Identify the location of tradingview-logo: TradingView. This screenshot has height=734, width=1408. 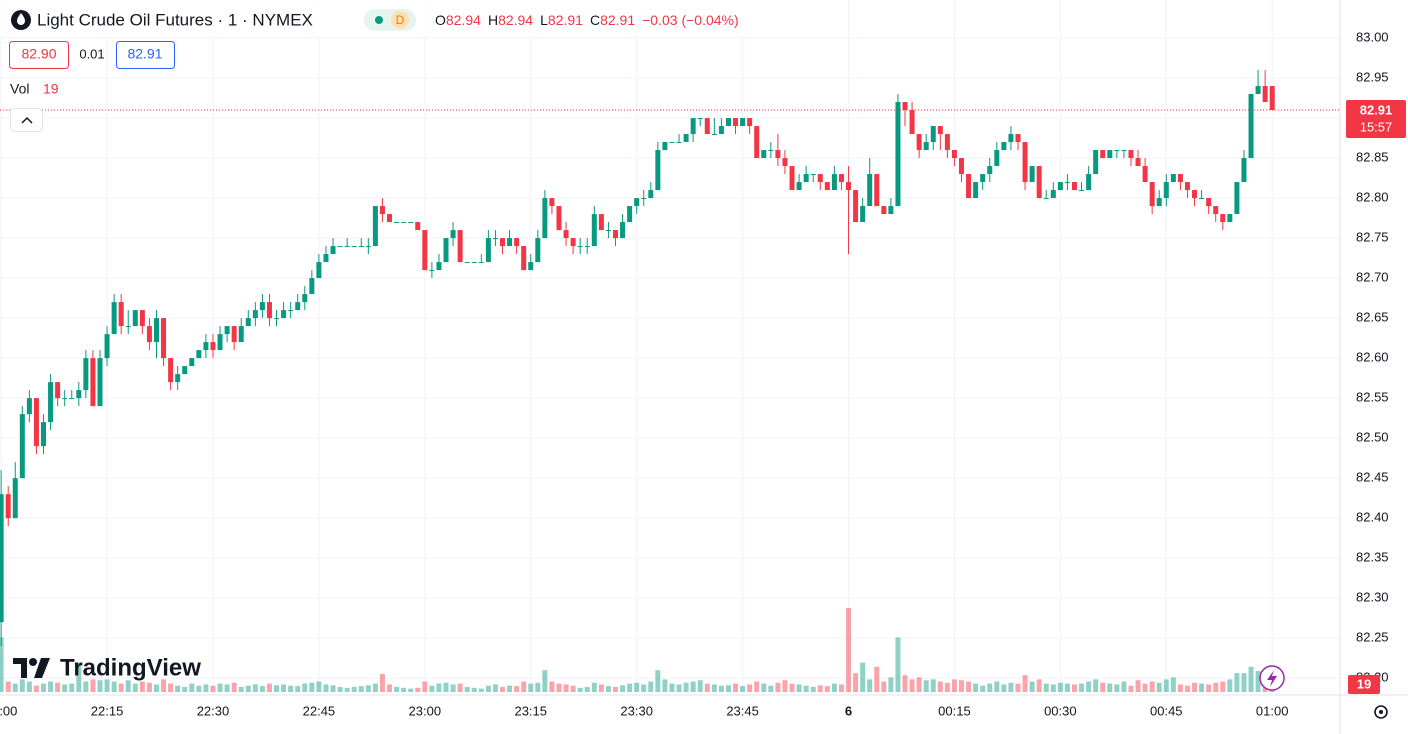
(107, 667).